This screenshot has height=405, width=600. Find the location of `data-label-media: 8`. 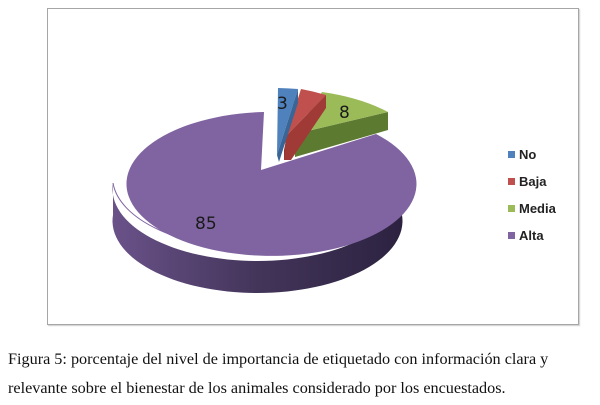

data-label-media: 8 is located at coordinates (344, 113).